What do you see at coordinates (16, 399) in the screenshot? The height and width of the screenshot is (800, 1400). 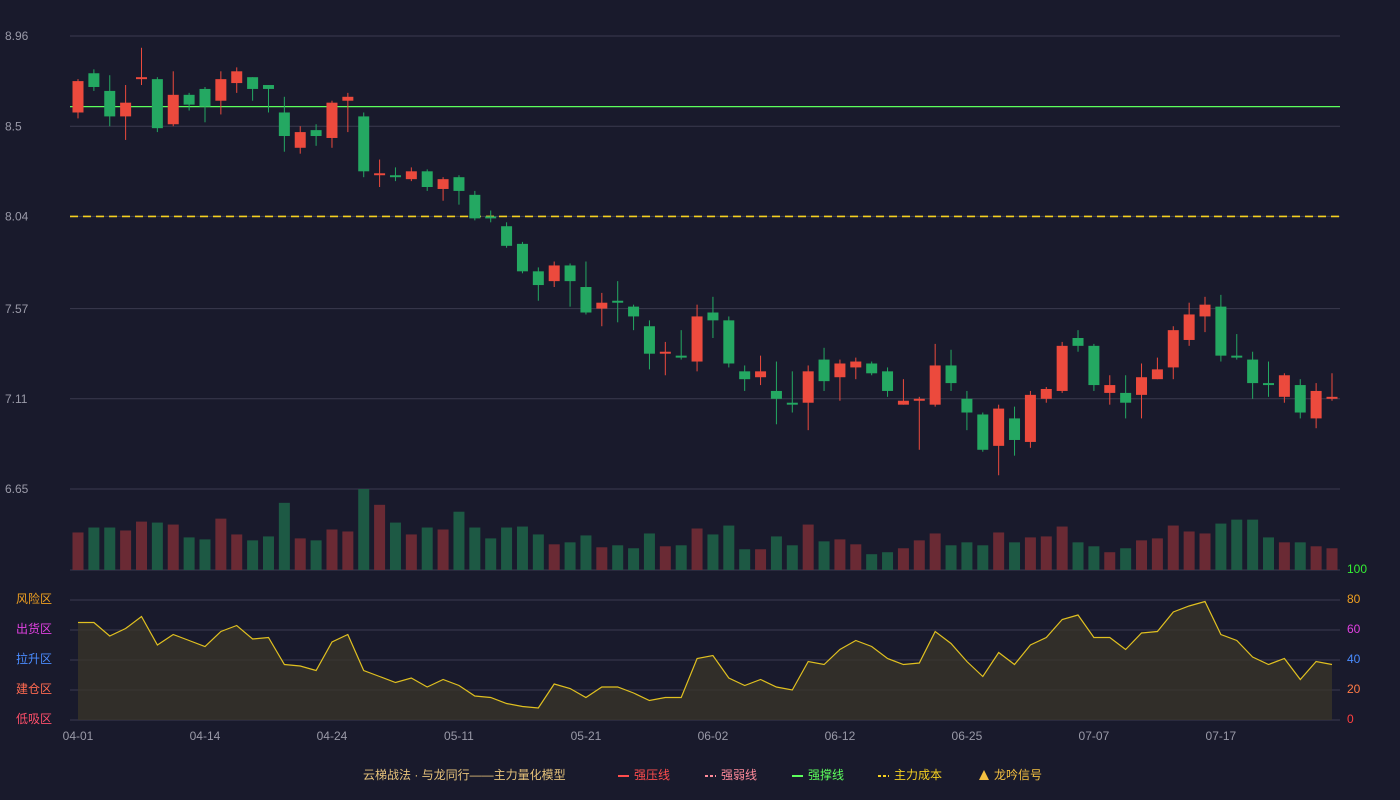 I see `y-tick-label: 7.11` at bounding box center [16, 399].